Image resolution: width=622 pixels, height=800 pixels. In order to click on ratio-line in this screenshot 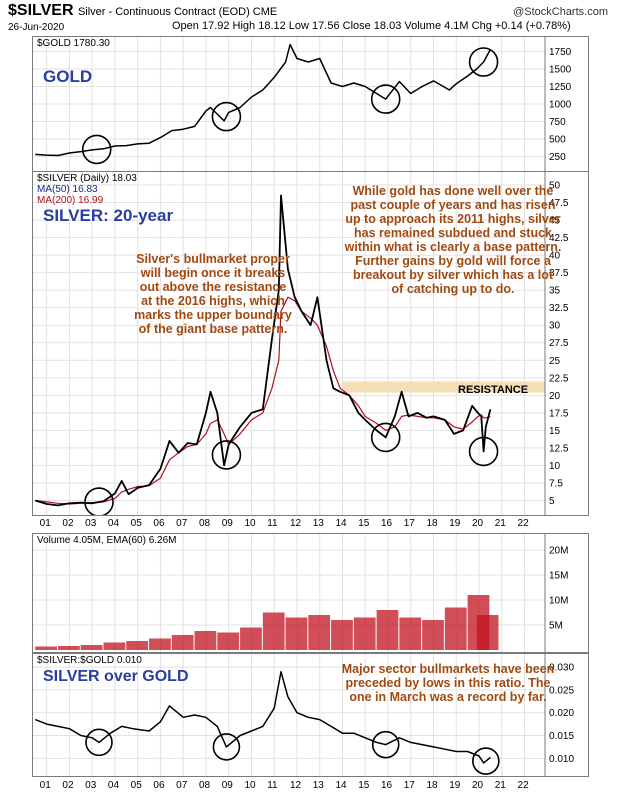, I will do `click(263, 717)`.